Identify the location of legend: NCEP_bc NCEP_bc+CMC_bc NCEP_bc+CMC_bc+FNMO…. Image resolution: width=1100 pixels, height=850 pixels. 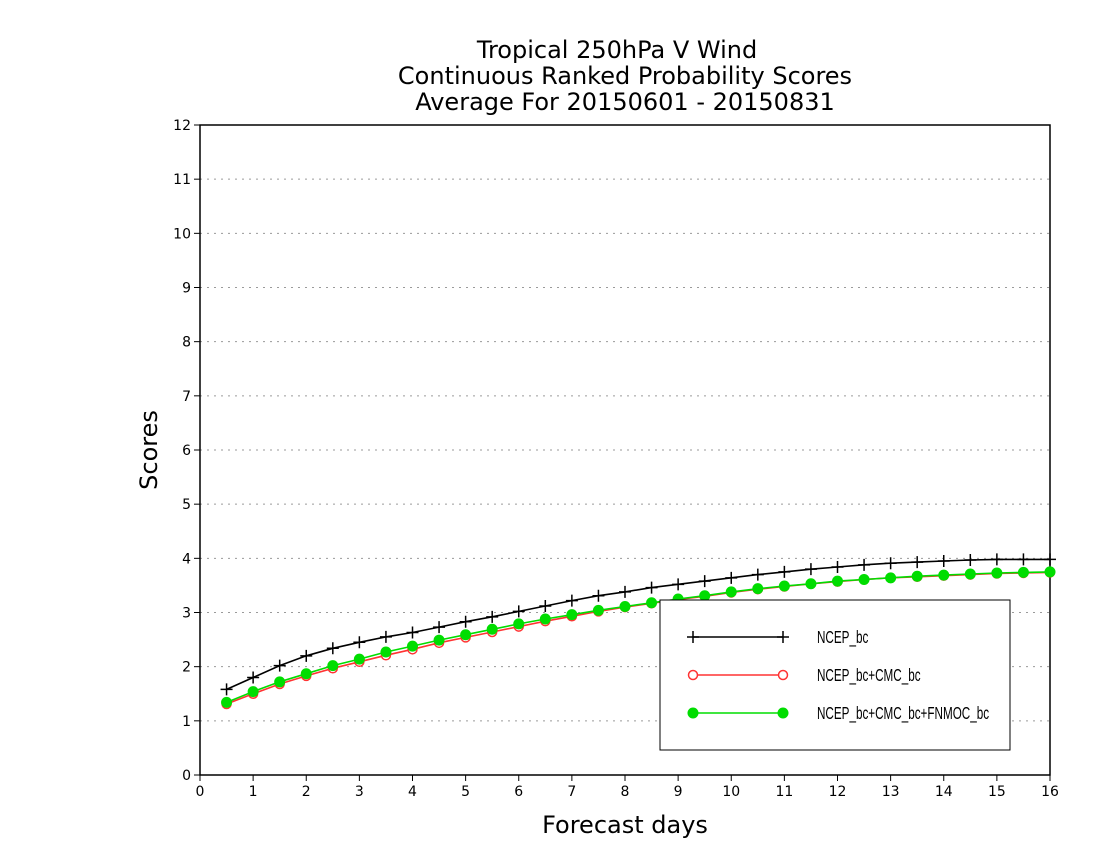
(835, 675).